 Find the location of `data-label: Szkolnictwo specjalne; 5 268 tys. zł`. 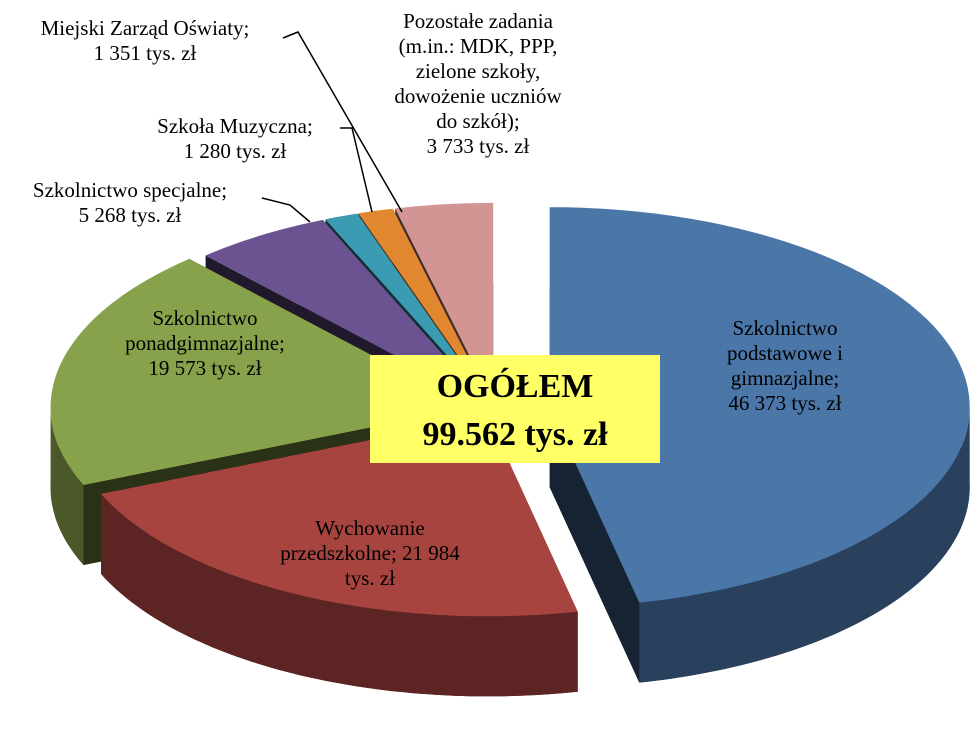

data-label: Szkolnictwo specjalne; 5 268 tys. zł is located at coordinates (130, 202).